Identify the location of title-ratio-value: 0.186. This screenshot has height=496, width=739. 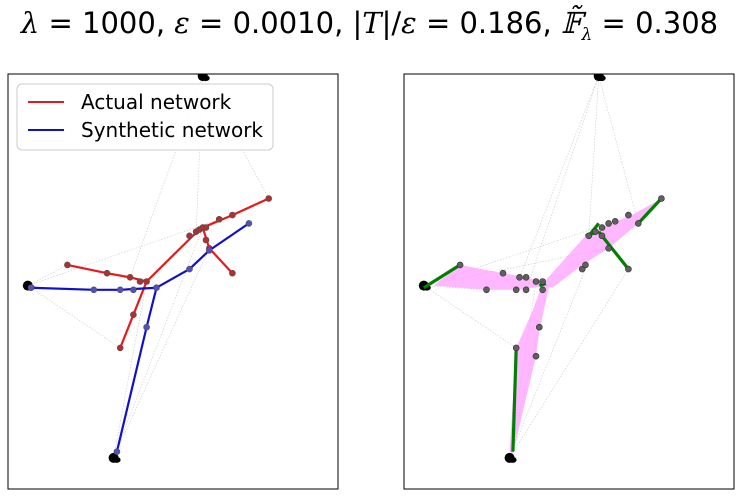
(501, 23).